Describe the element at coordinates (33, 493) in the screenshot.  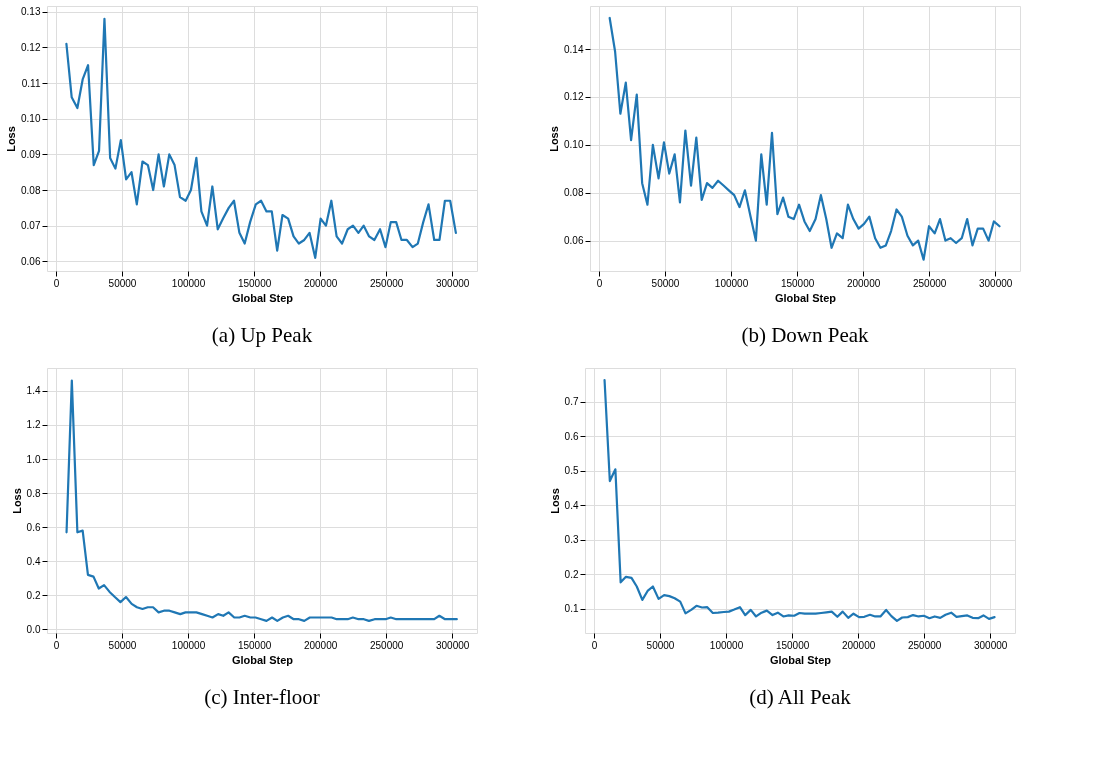
I see `y-tick-label: 0.8` at that location.